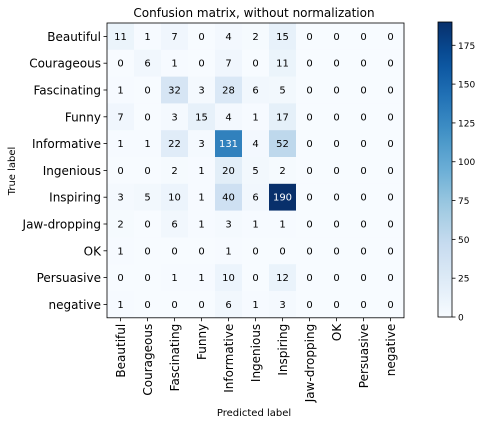  Describe the element at coordinates (228, 198) in the screenshot. I see `cell-value-label: 40` at that location.